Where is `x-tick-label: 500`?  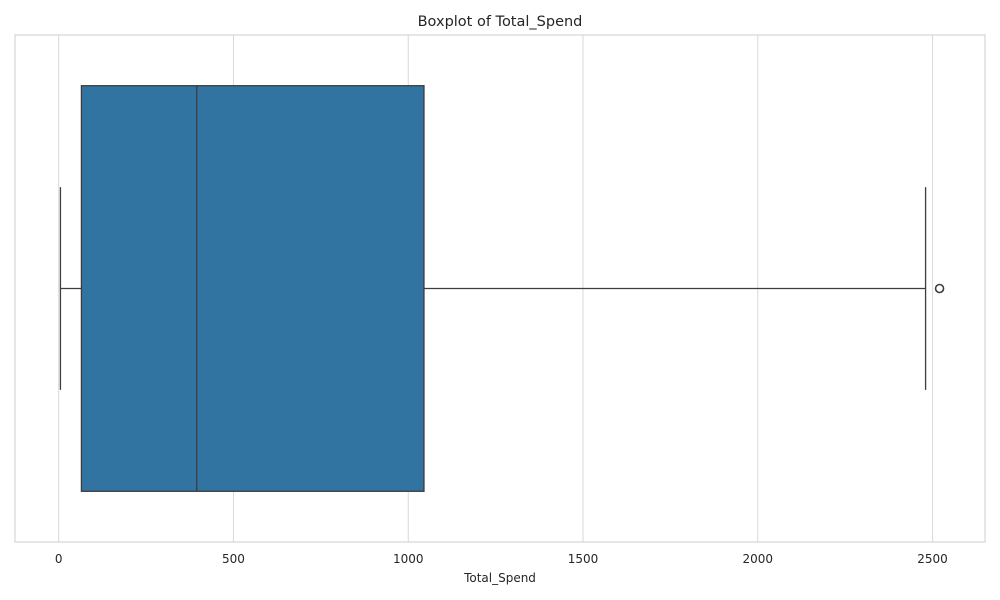 x-tick-label: 500 is located at coordinates (233, 559).